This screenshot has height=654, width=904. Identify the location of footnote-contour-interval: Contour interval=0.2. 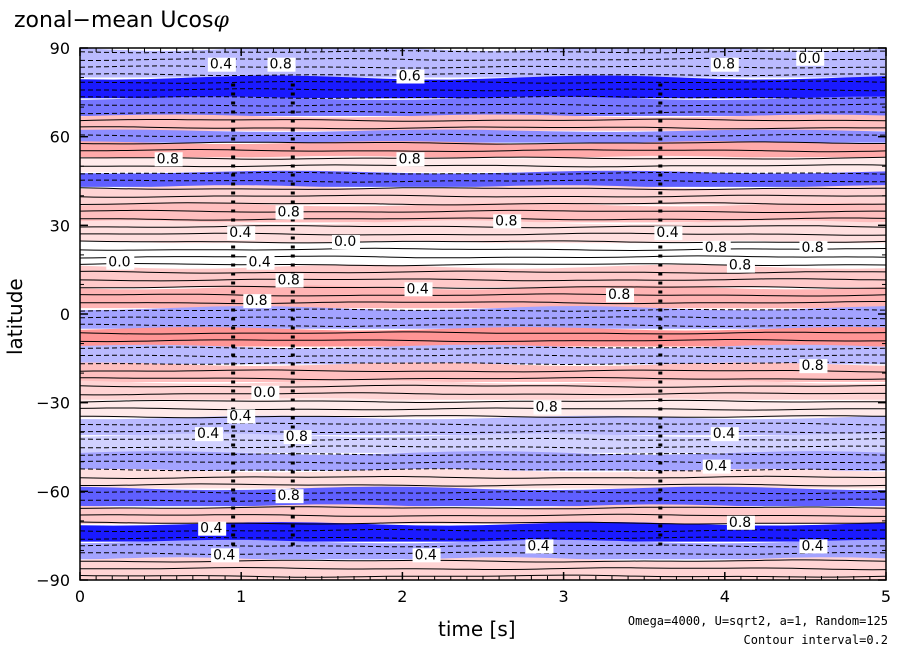
(816, 640).